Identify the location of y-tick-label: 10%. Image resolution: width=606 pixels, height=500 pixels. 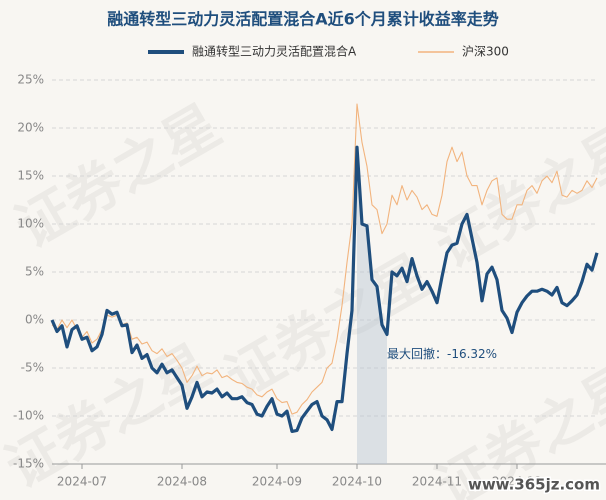
(30, 224).